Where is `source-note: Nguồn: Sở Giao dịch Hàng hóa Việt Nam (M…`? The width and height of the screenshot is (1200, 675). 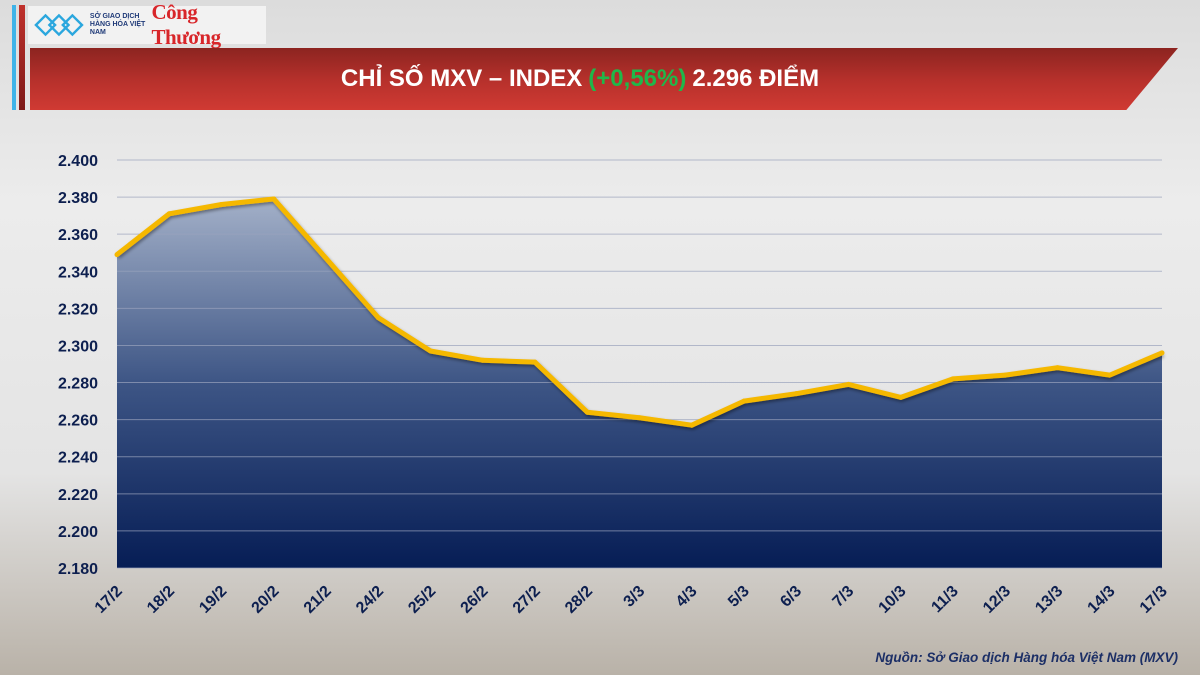 source-note: Nguồn: Sở Giao dịch Hàng hóa Việt Nam (M… is located at coordinates (1026, 657).